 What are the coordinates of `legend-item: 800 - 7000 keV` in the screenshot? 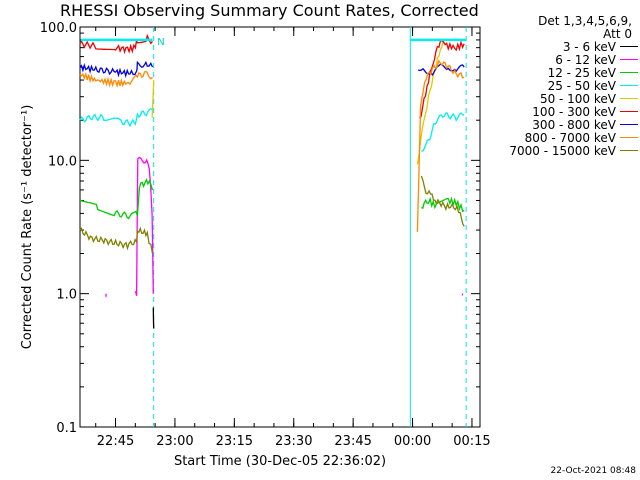 It's located at (559, 137).